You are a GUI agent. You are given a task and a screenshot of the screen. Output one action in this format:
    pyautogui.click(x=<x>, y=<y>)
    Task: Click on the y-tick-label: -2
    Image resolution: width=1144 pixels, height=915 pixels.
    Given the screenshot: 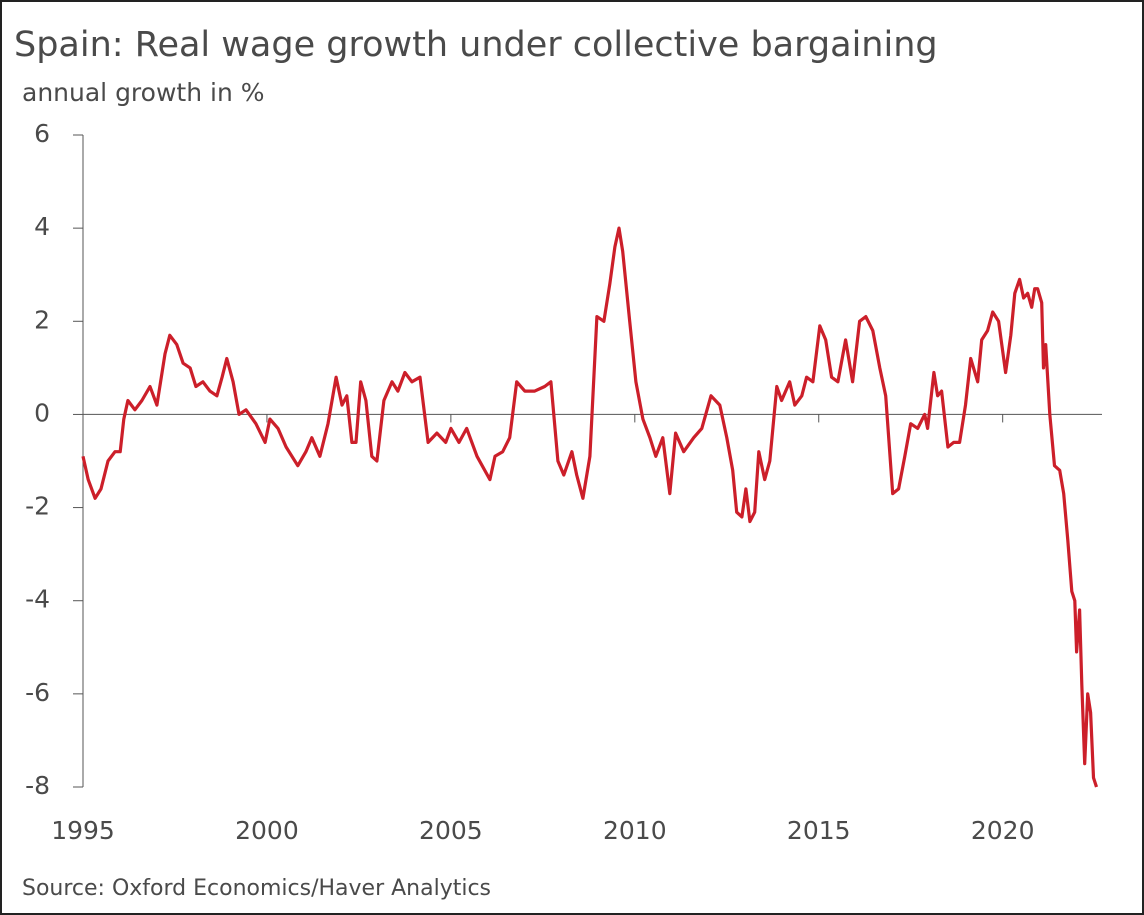 What is the action you would take?
    pyautogui.click(x=37, y=506)
    